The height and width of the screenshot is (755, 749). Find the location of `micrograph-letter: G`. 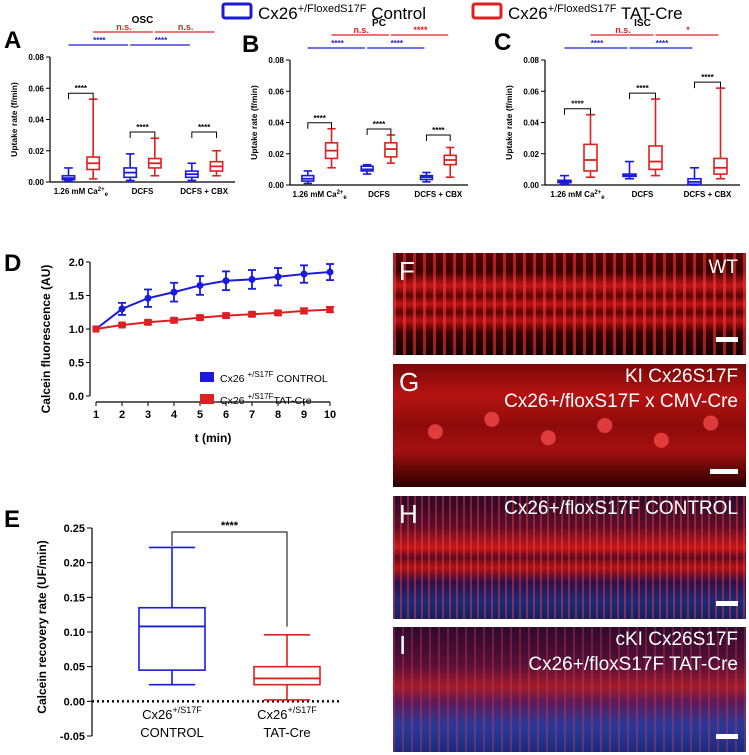

micrograph-letter: G is located at coordinates (409, 382).